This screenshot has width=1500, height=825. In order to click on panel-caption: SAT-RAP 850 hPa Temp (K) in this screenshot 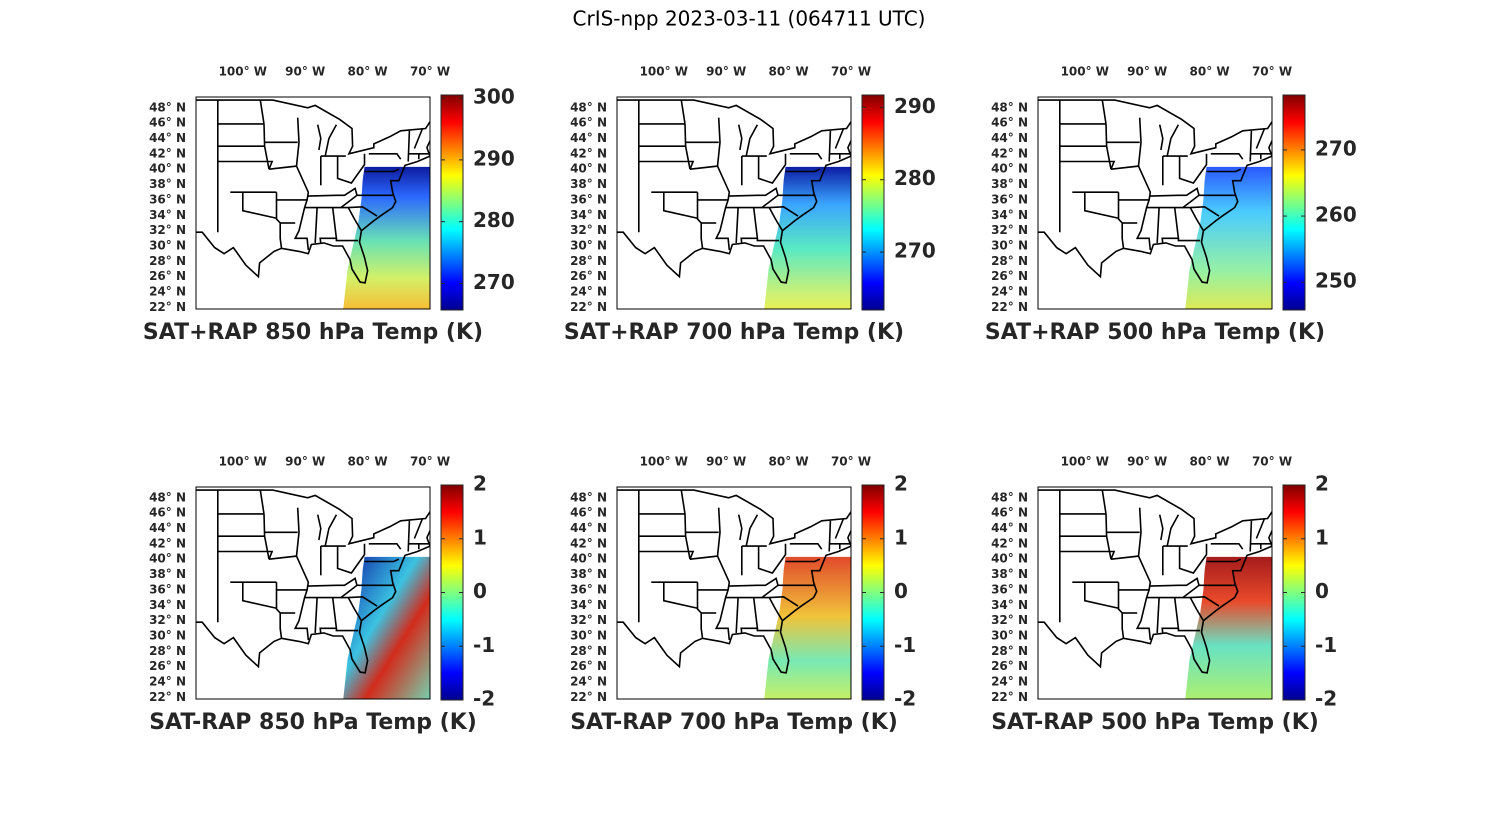, I will do `click(313, 722)`.